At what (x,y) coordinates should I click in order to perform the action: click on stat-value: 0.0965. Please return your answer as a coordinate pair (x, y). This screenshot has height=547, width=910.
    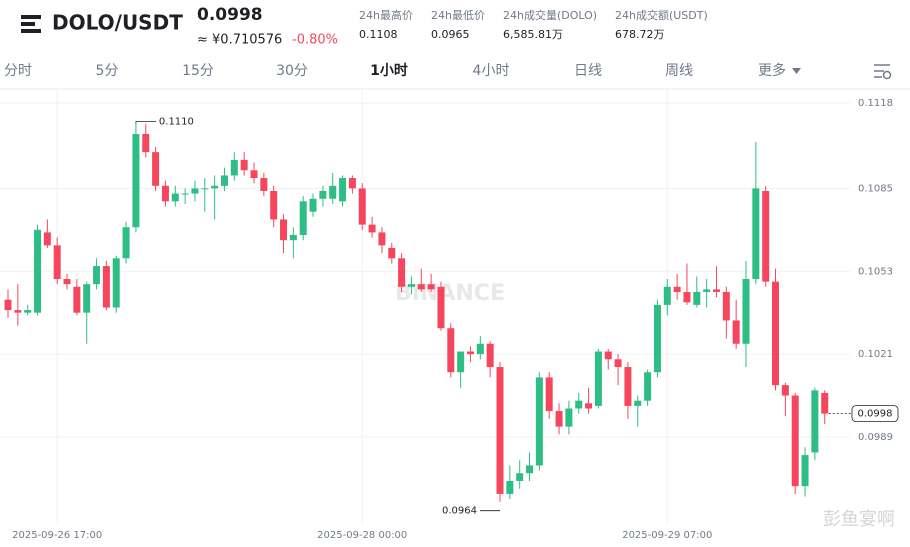
    Looking at the image, I should click on (450, 34).